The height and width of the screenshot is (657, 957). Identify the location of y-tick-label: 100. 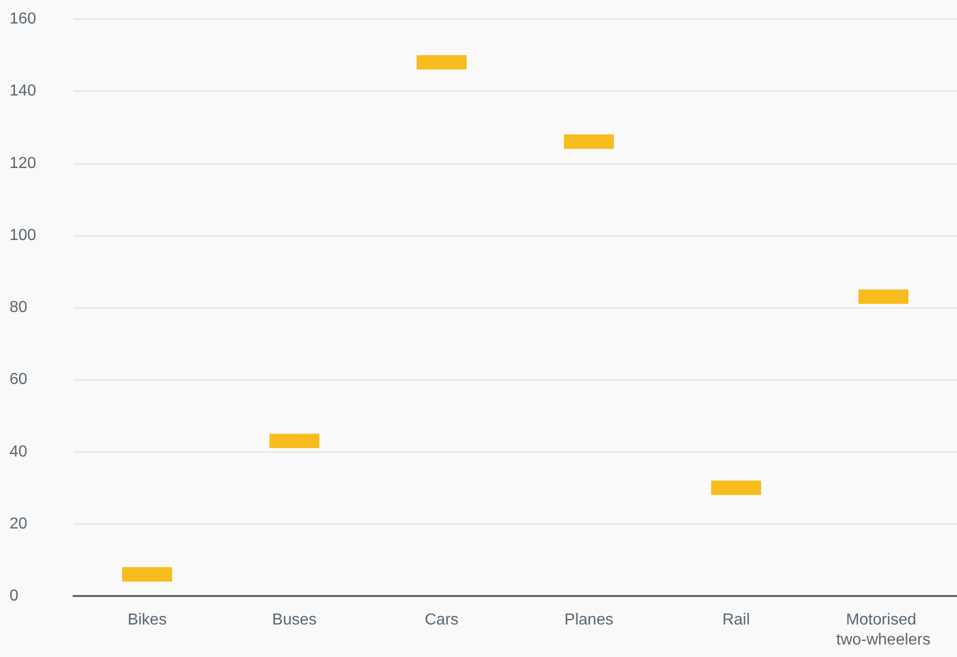
(23, 235).